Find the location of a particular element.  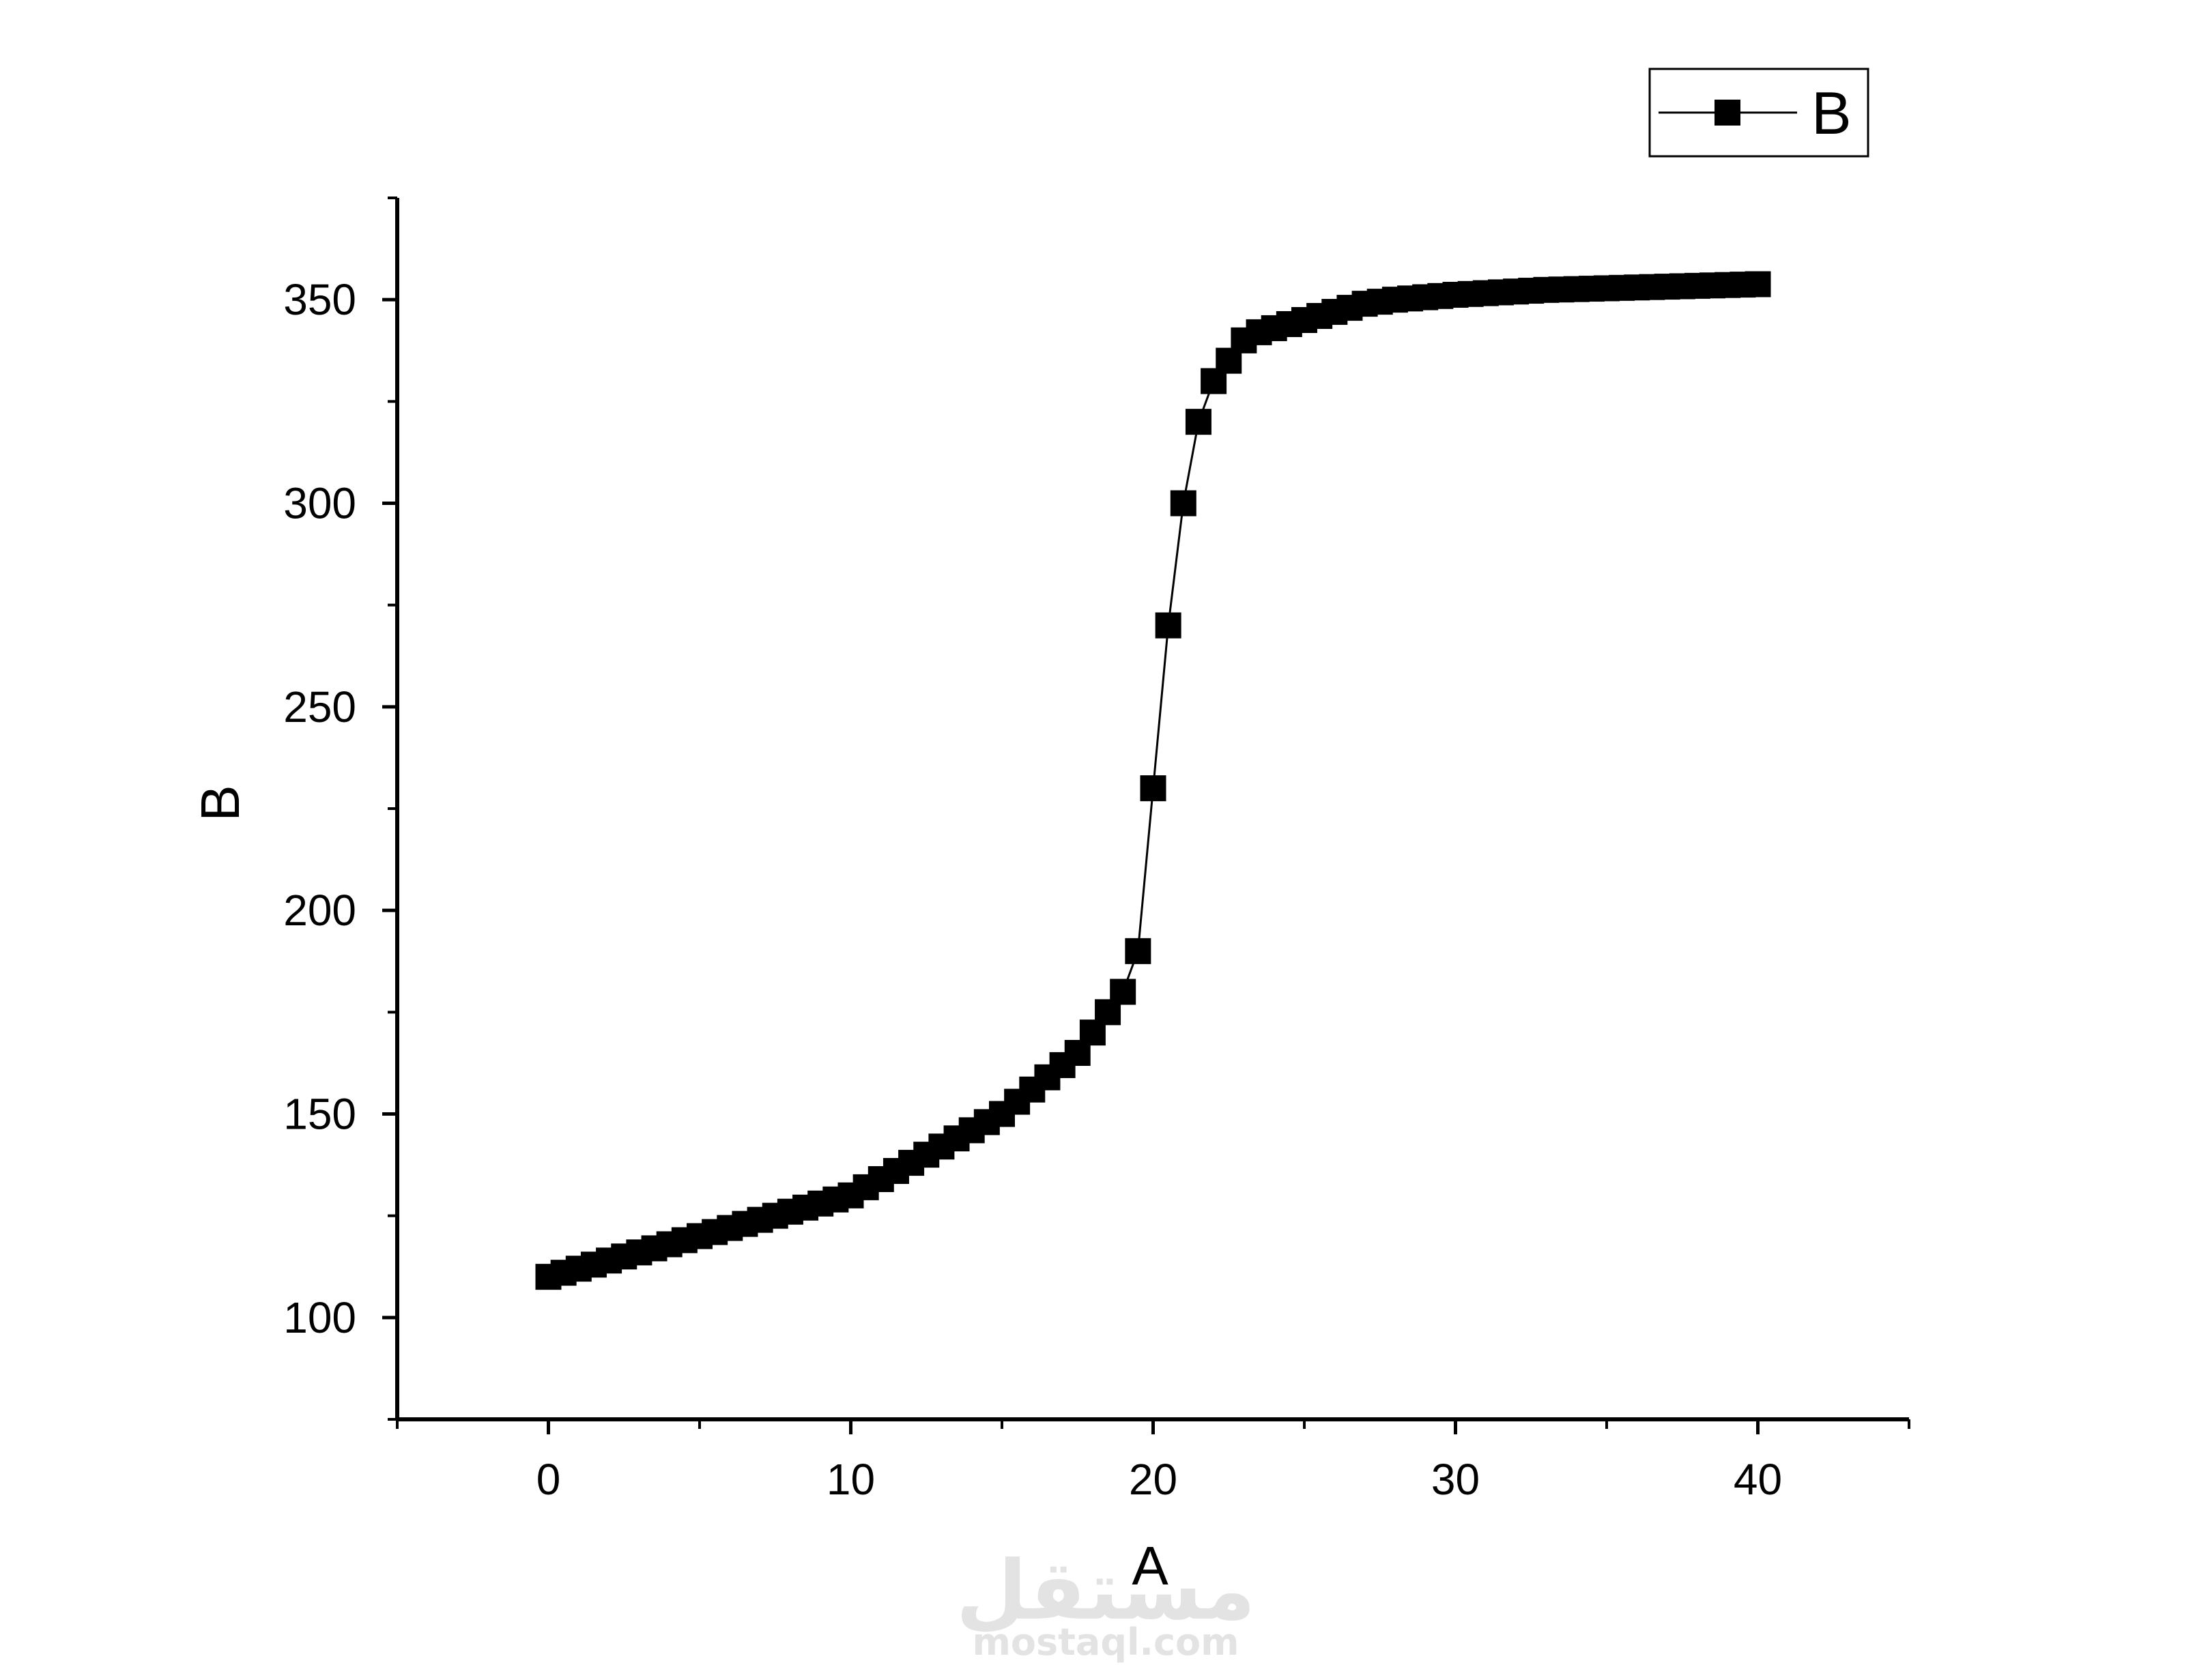

legend-marker-sample is located at coordinates (1728, 113).